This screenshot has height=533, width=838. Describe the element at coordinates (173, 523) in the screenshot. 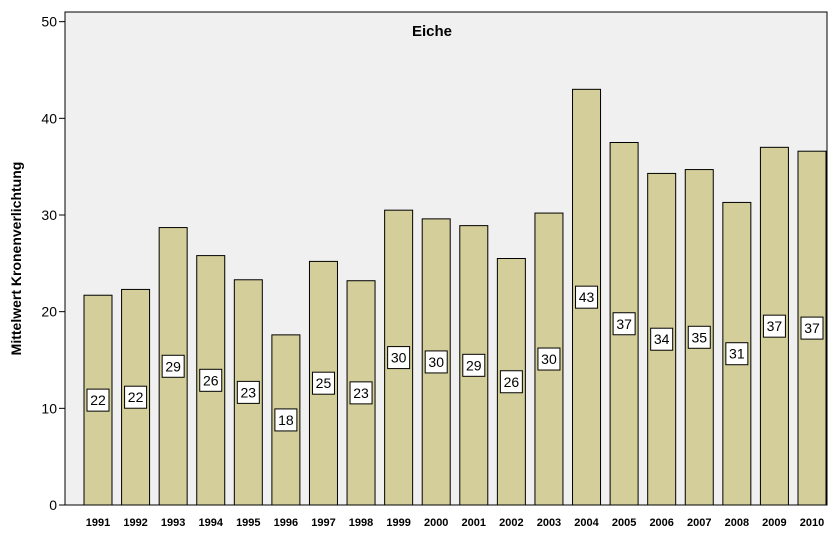

I see `x-tick-label: 1993` at that location.